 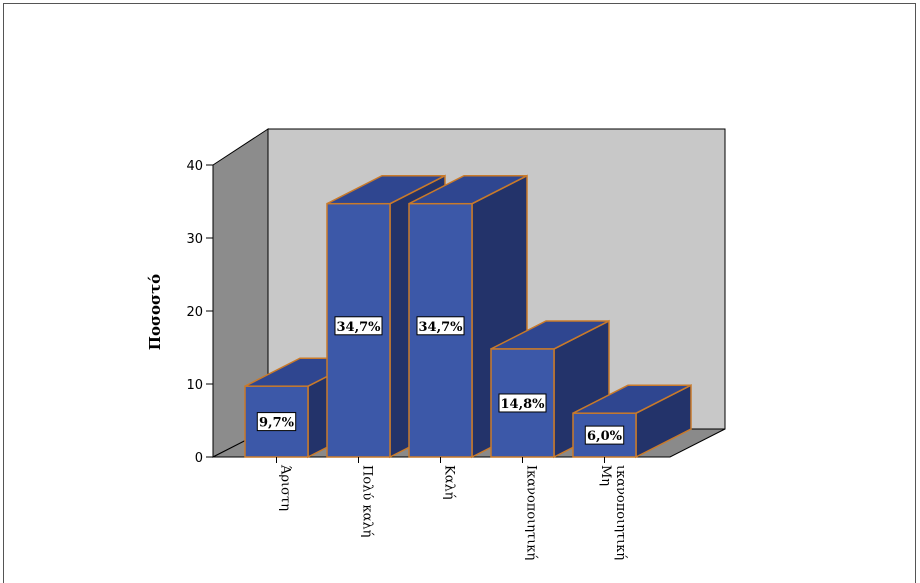 What do you see at coordinates (194, 385) in the screenshot?
I see `y-tick-label: 10` at bounding box center [194, 385].